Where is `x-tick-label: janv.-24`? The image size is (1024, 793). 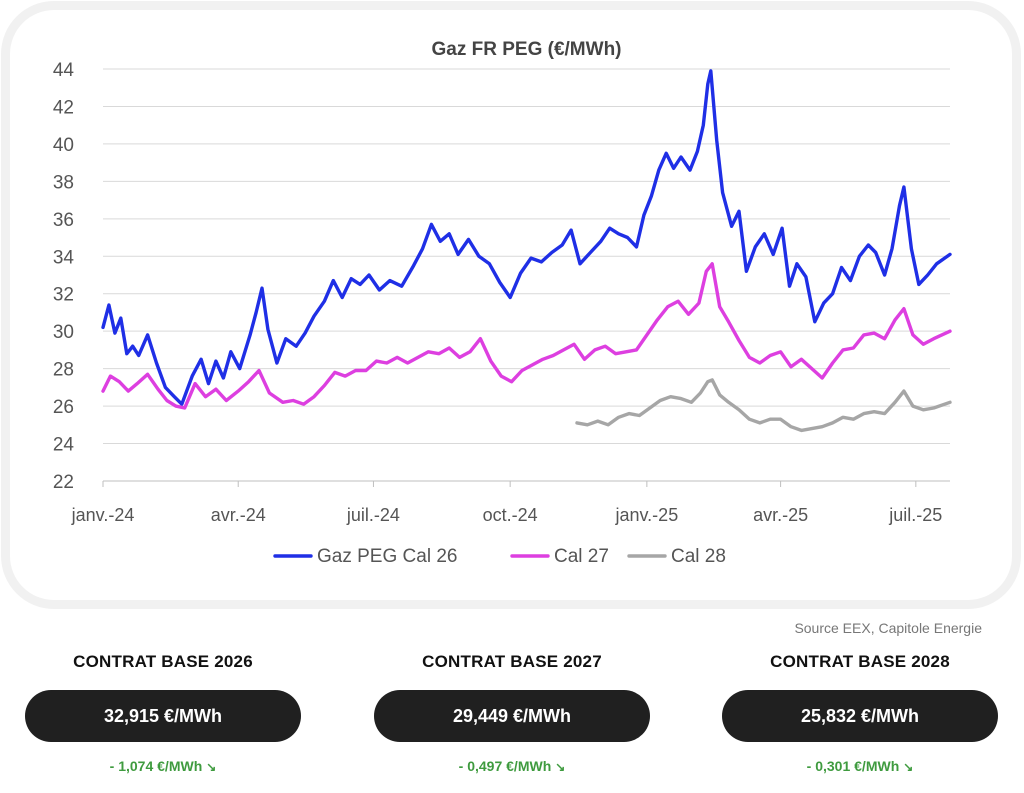
x-tick-label: janv.-24 is located at coordinates (103, 515).